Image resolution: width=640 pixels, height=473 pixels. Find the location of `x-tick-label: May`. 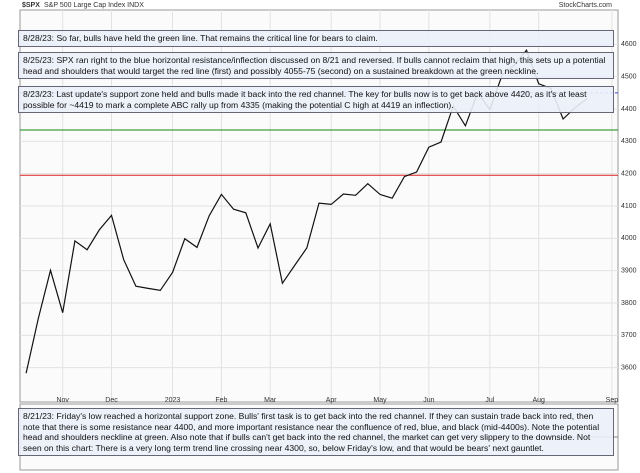

x-tick-label: May is located at coordinates (380, 400).